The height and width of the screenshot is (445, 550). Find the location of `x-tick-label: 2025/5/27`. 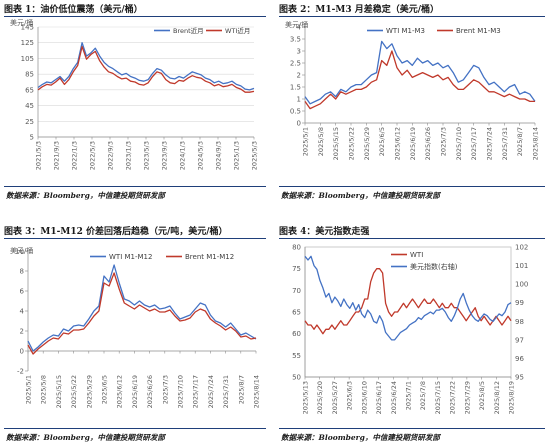

x-tick-label: 2025/5/27 is located at coordinates (335, 397).